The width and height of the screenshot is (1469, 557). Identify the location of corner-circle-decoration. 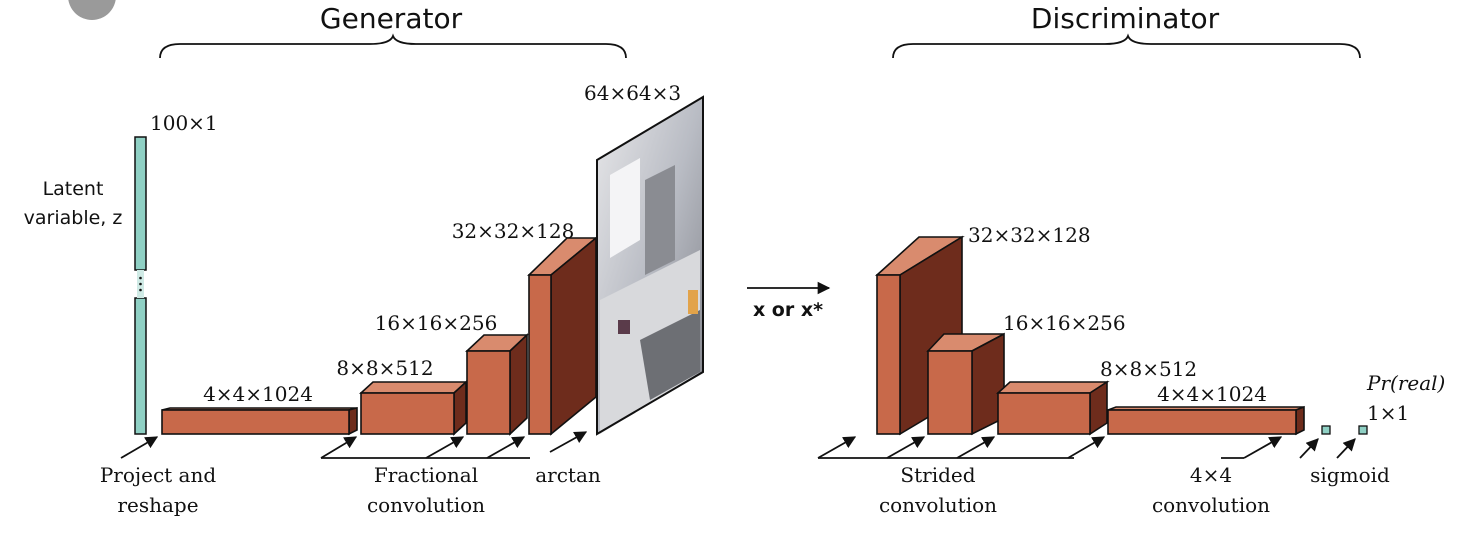
(92, 10).